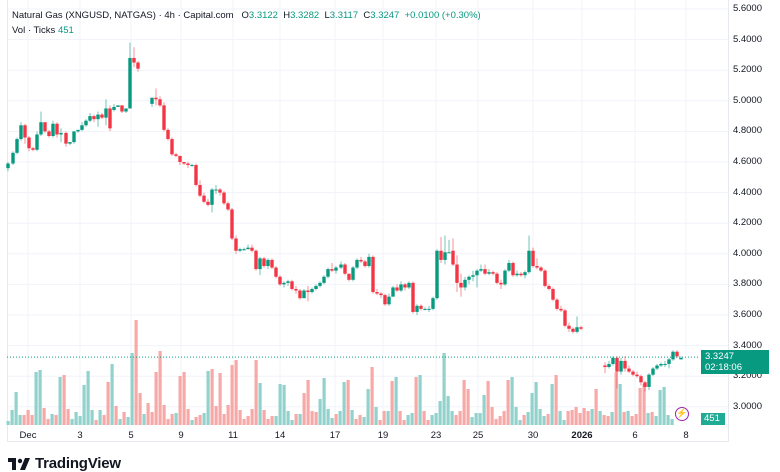 Image resolution: width=780 pixels, height=472 pixels. Describe the element at coordinates (533, 435) in the screenshot. I see `time-tick-label: 30` at that location.